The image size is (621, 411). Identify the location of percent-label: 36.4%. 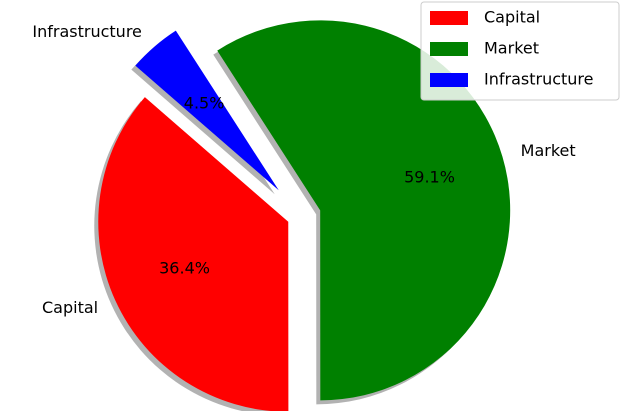
(184, 268).